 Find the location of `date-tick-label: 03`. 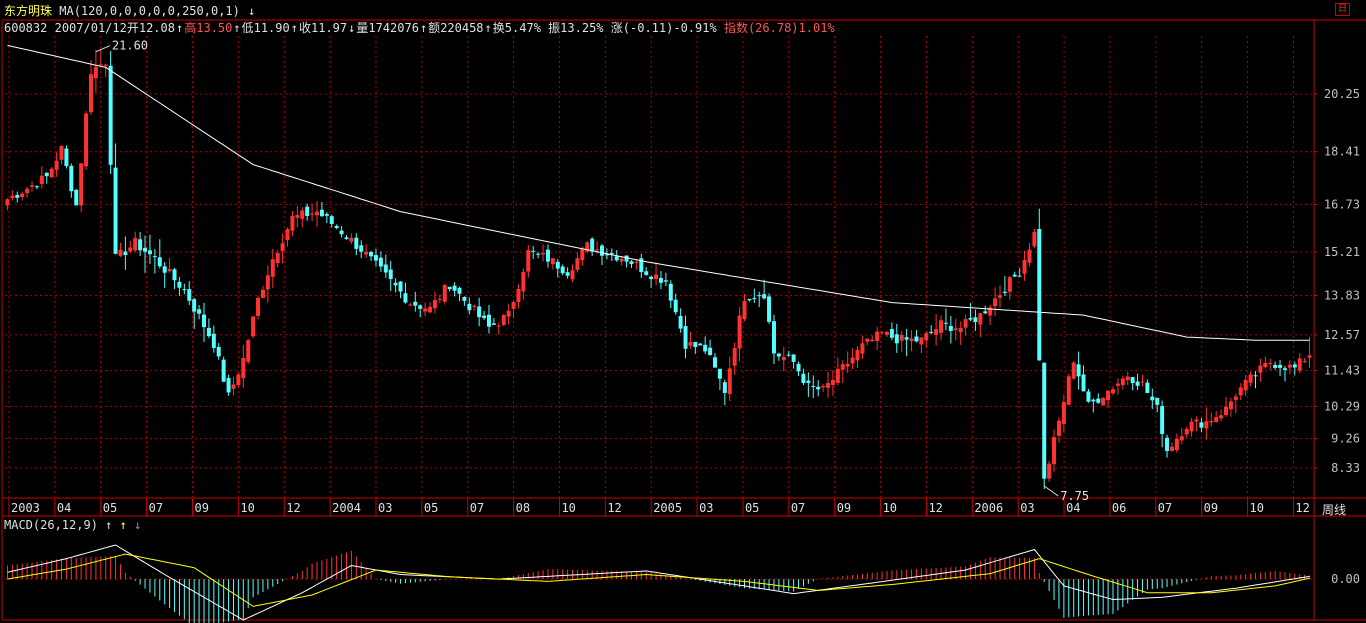

date-tick-label: 03 is located at coordinates (1027, 508).